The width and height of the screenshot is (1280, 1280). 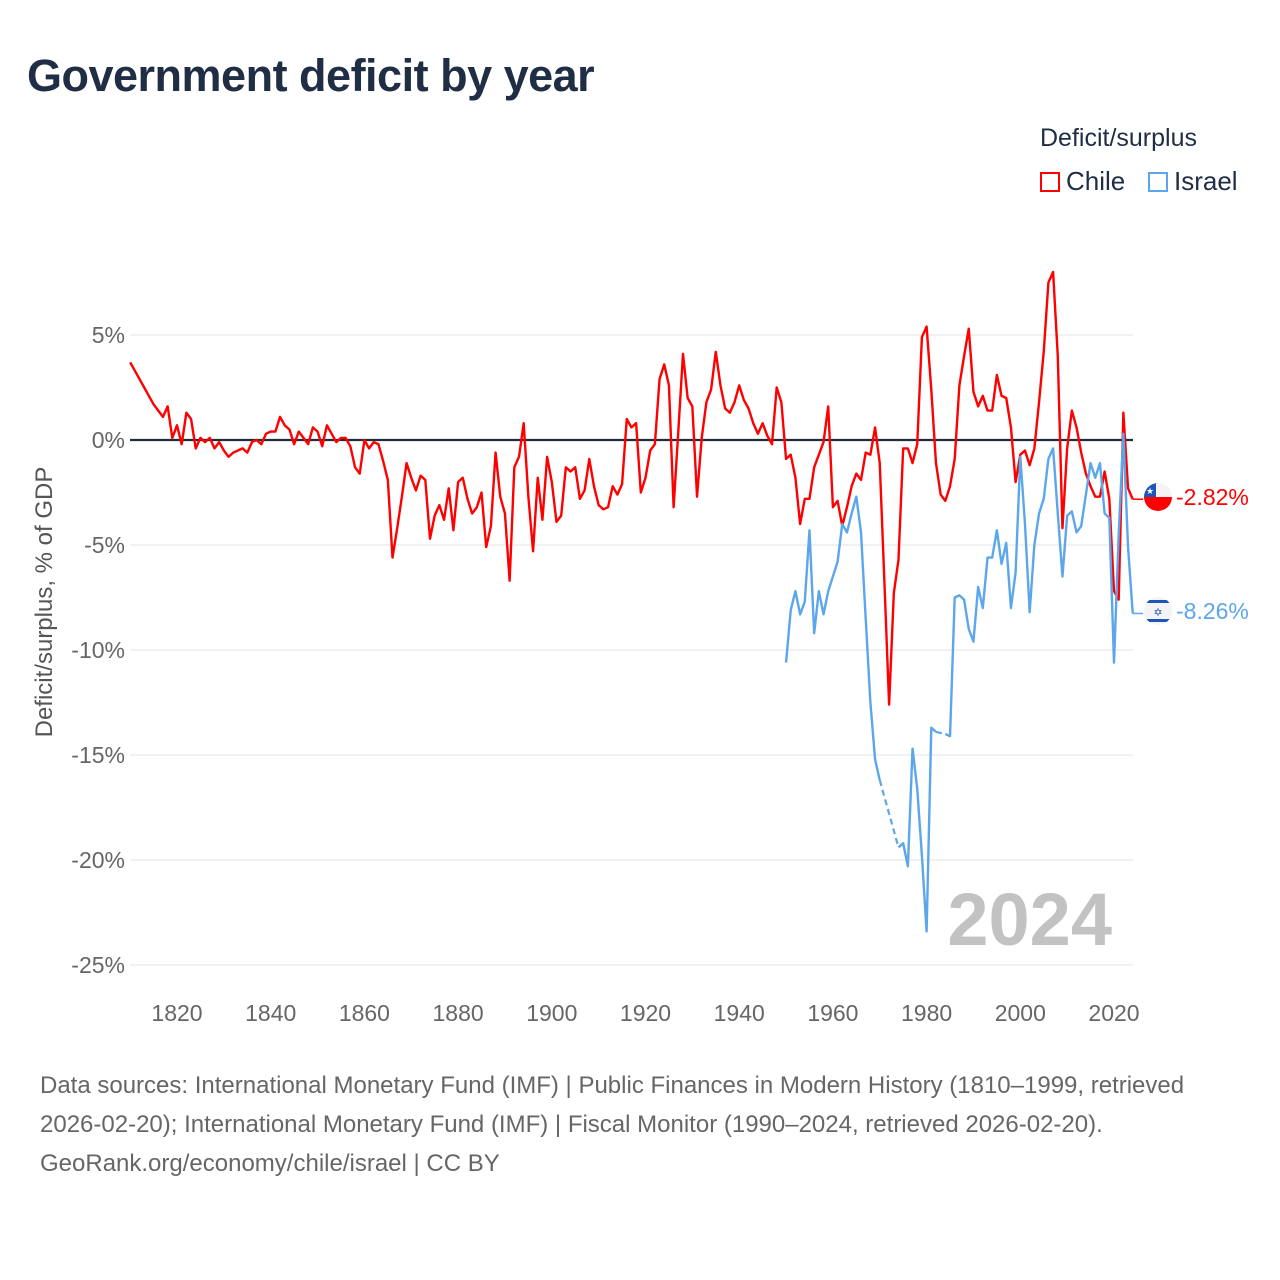 I want to click on x-tick-label: 1900, so click(x=551, y=1013).